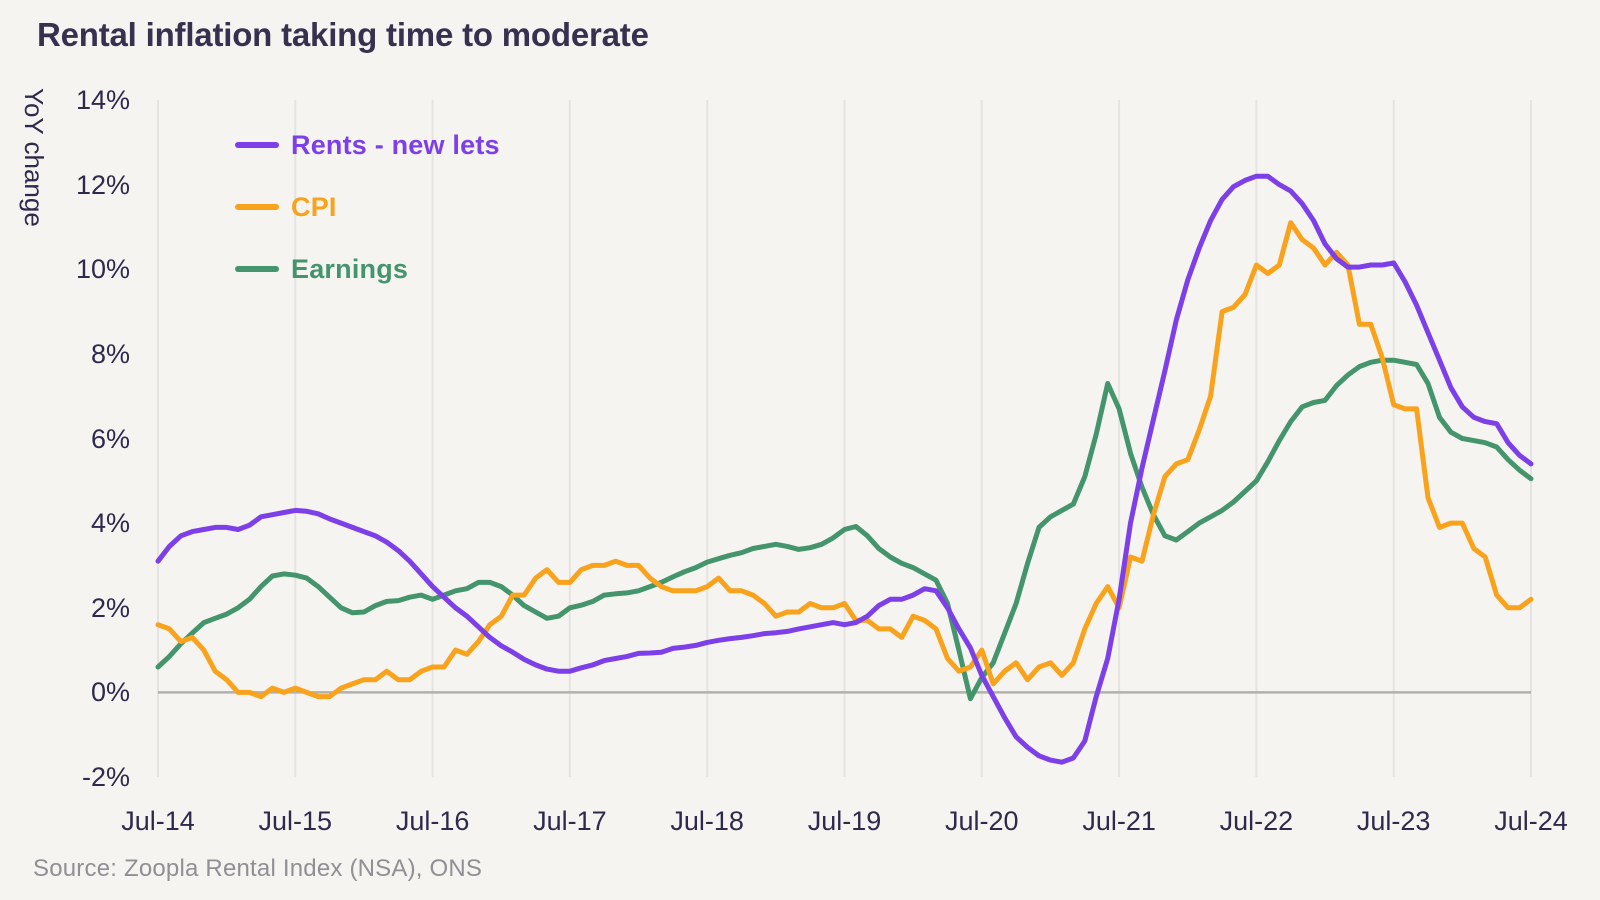 Image resolution: width=1600 pixels, height=900 pixels. Describe the element at coordinates (158, 821) in the screenshot. I see `x-tick-Jul-14: Jul-14` at that location.